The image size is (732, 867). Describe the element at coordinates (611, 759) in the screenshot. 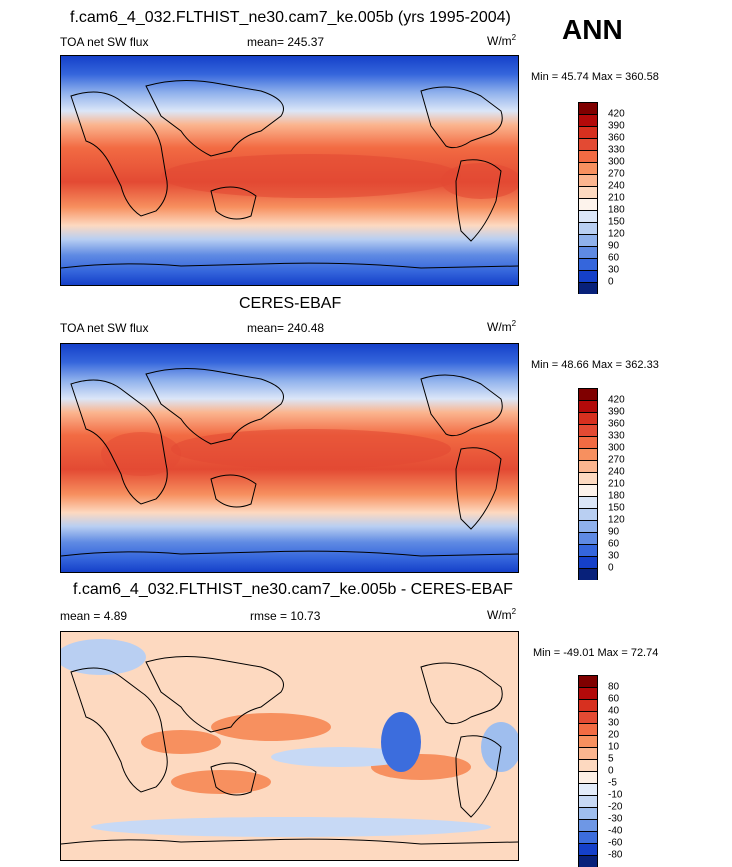

I see `colorbar-tick-label: 5` at that location.